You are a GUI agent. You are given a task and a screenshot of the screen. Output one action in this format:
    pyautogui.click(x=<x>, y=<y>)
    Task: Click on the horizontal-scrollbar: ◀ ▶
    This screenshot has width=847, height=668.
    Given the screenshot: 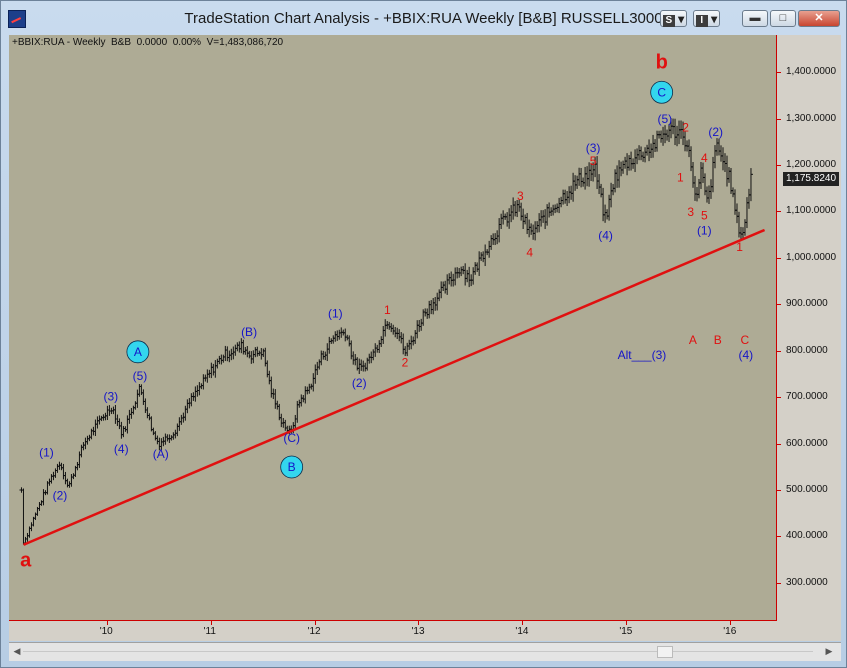 What is the action you would take?
    pyautogui.click(x=425, y=651)
    